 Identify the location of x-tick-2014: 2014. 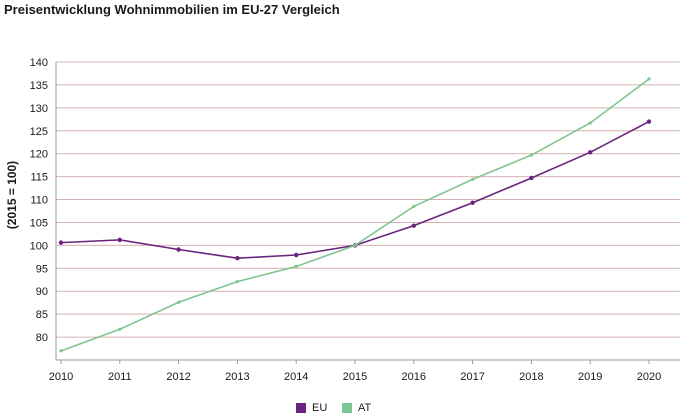
(296, 377).